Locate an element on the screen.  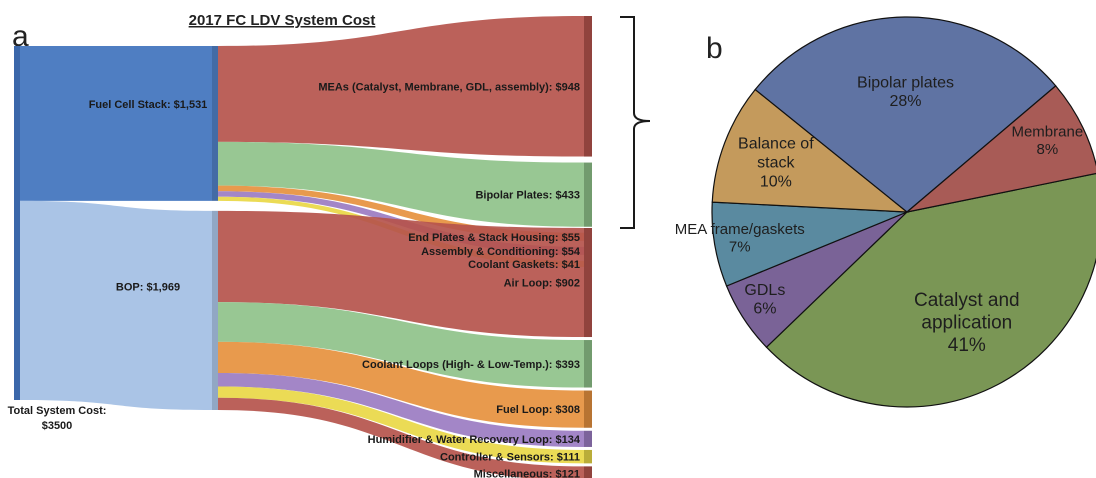
node-bop is located at coordinates (215, 310).